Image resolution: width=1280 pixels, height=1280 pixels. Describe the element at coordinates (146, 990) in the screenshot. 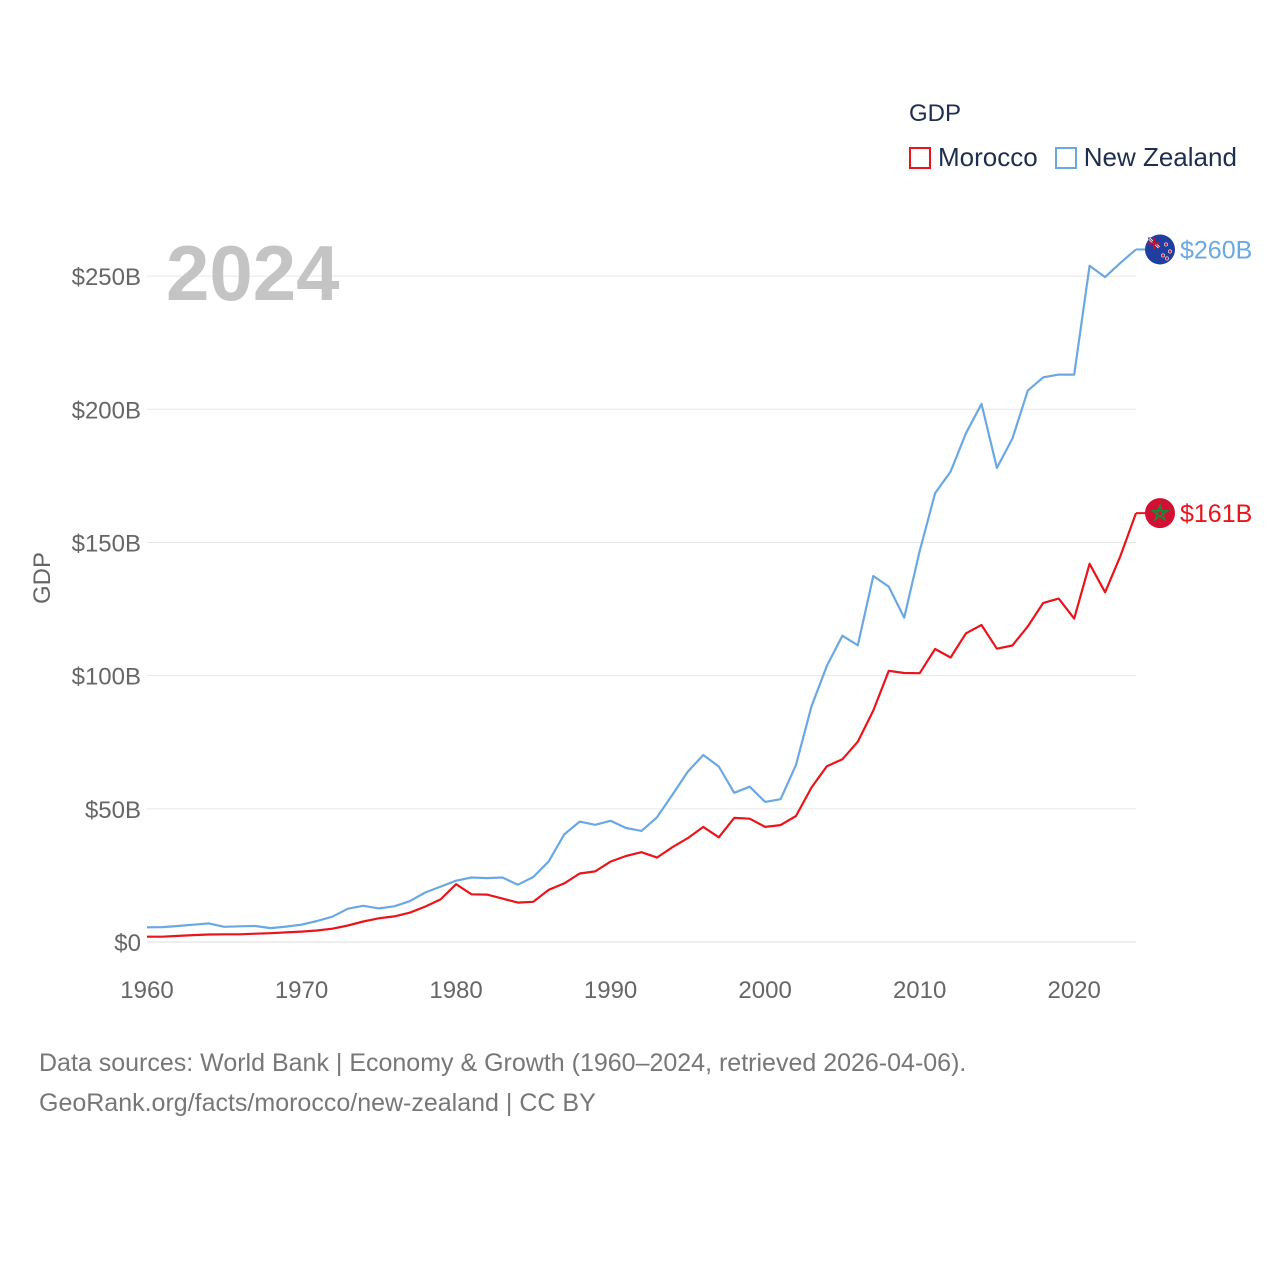

I see `x-tick-label: 1960` at that location.